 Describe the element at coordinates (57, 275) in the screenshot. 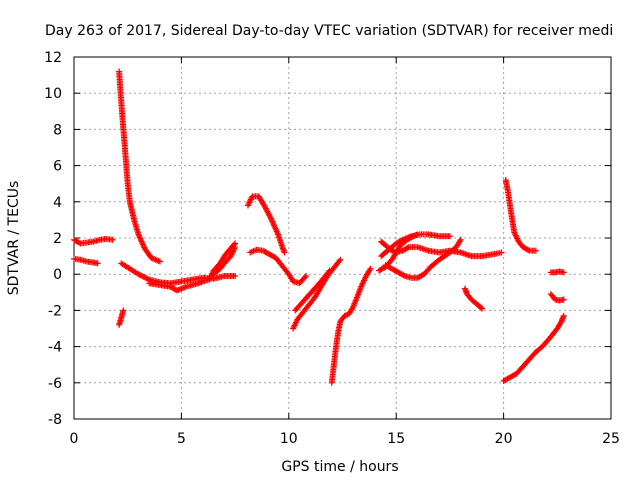

I see `y-tick-label: 0` at that location.